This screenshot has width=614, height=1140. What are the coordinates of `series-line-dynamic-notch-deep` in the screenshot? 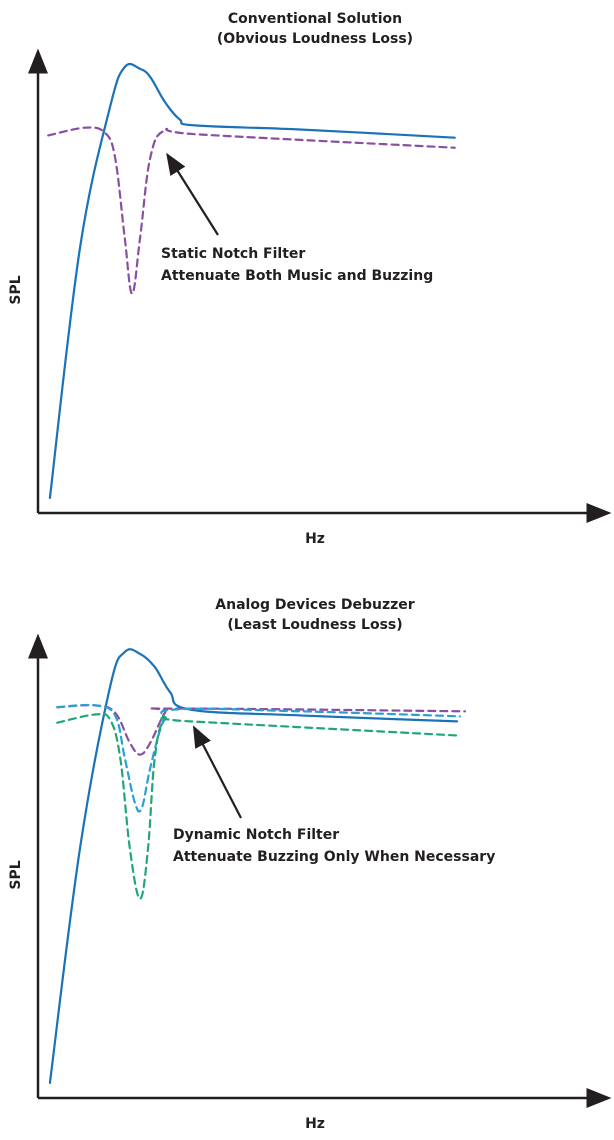 It's located at (257, 806).